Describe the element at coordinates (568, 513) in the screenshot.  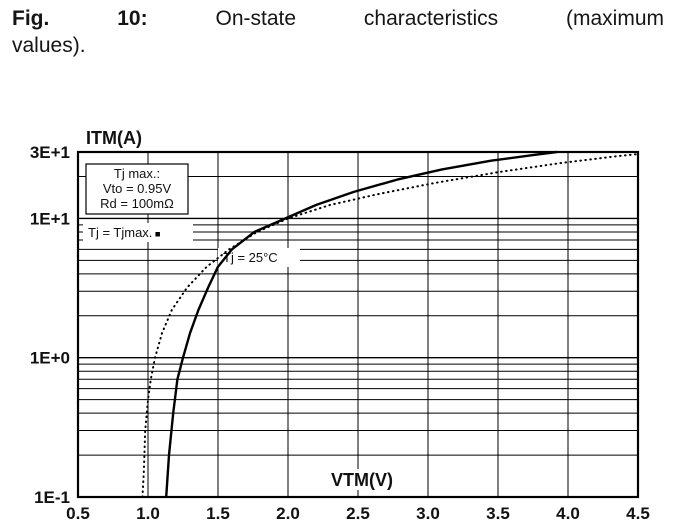
I see `x-tick-label: 4.0` at that location.